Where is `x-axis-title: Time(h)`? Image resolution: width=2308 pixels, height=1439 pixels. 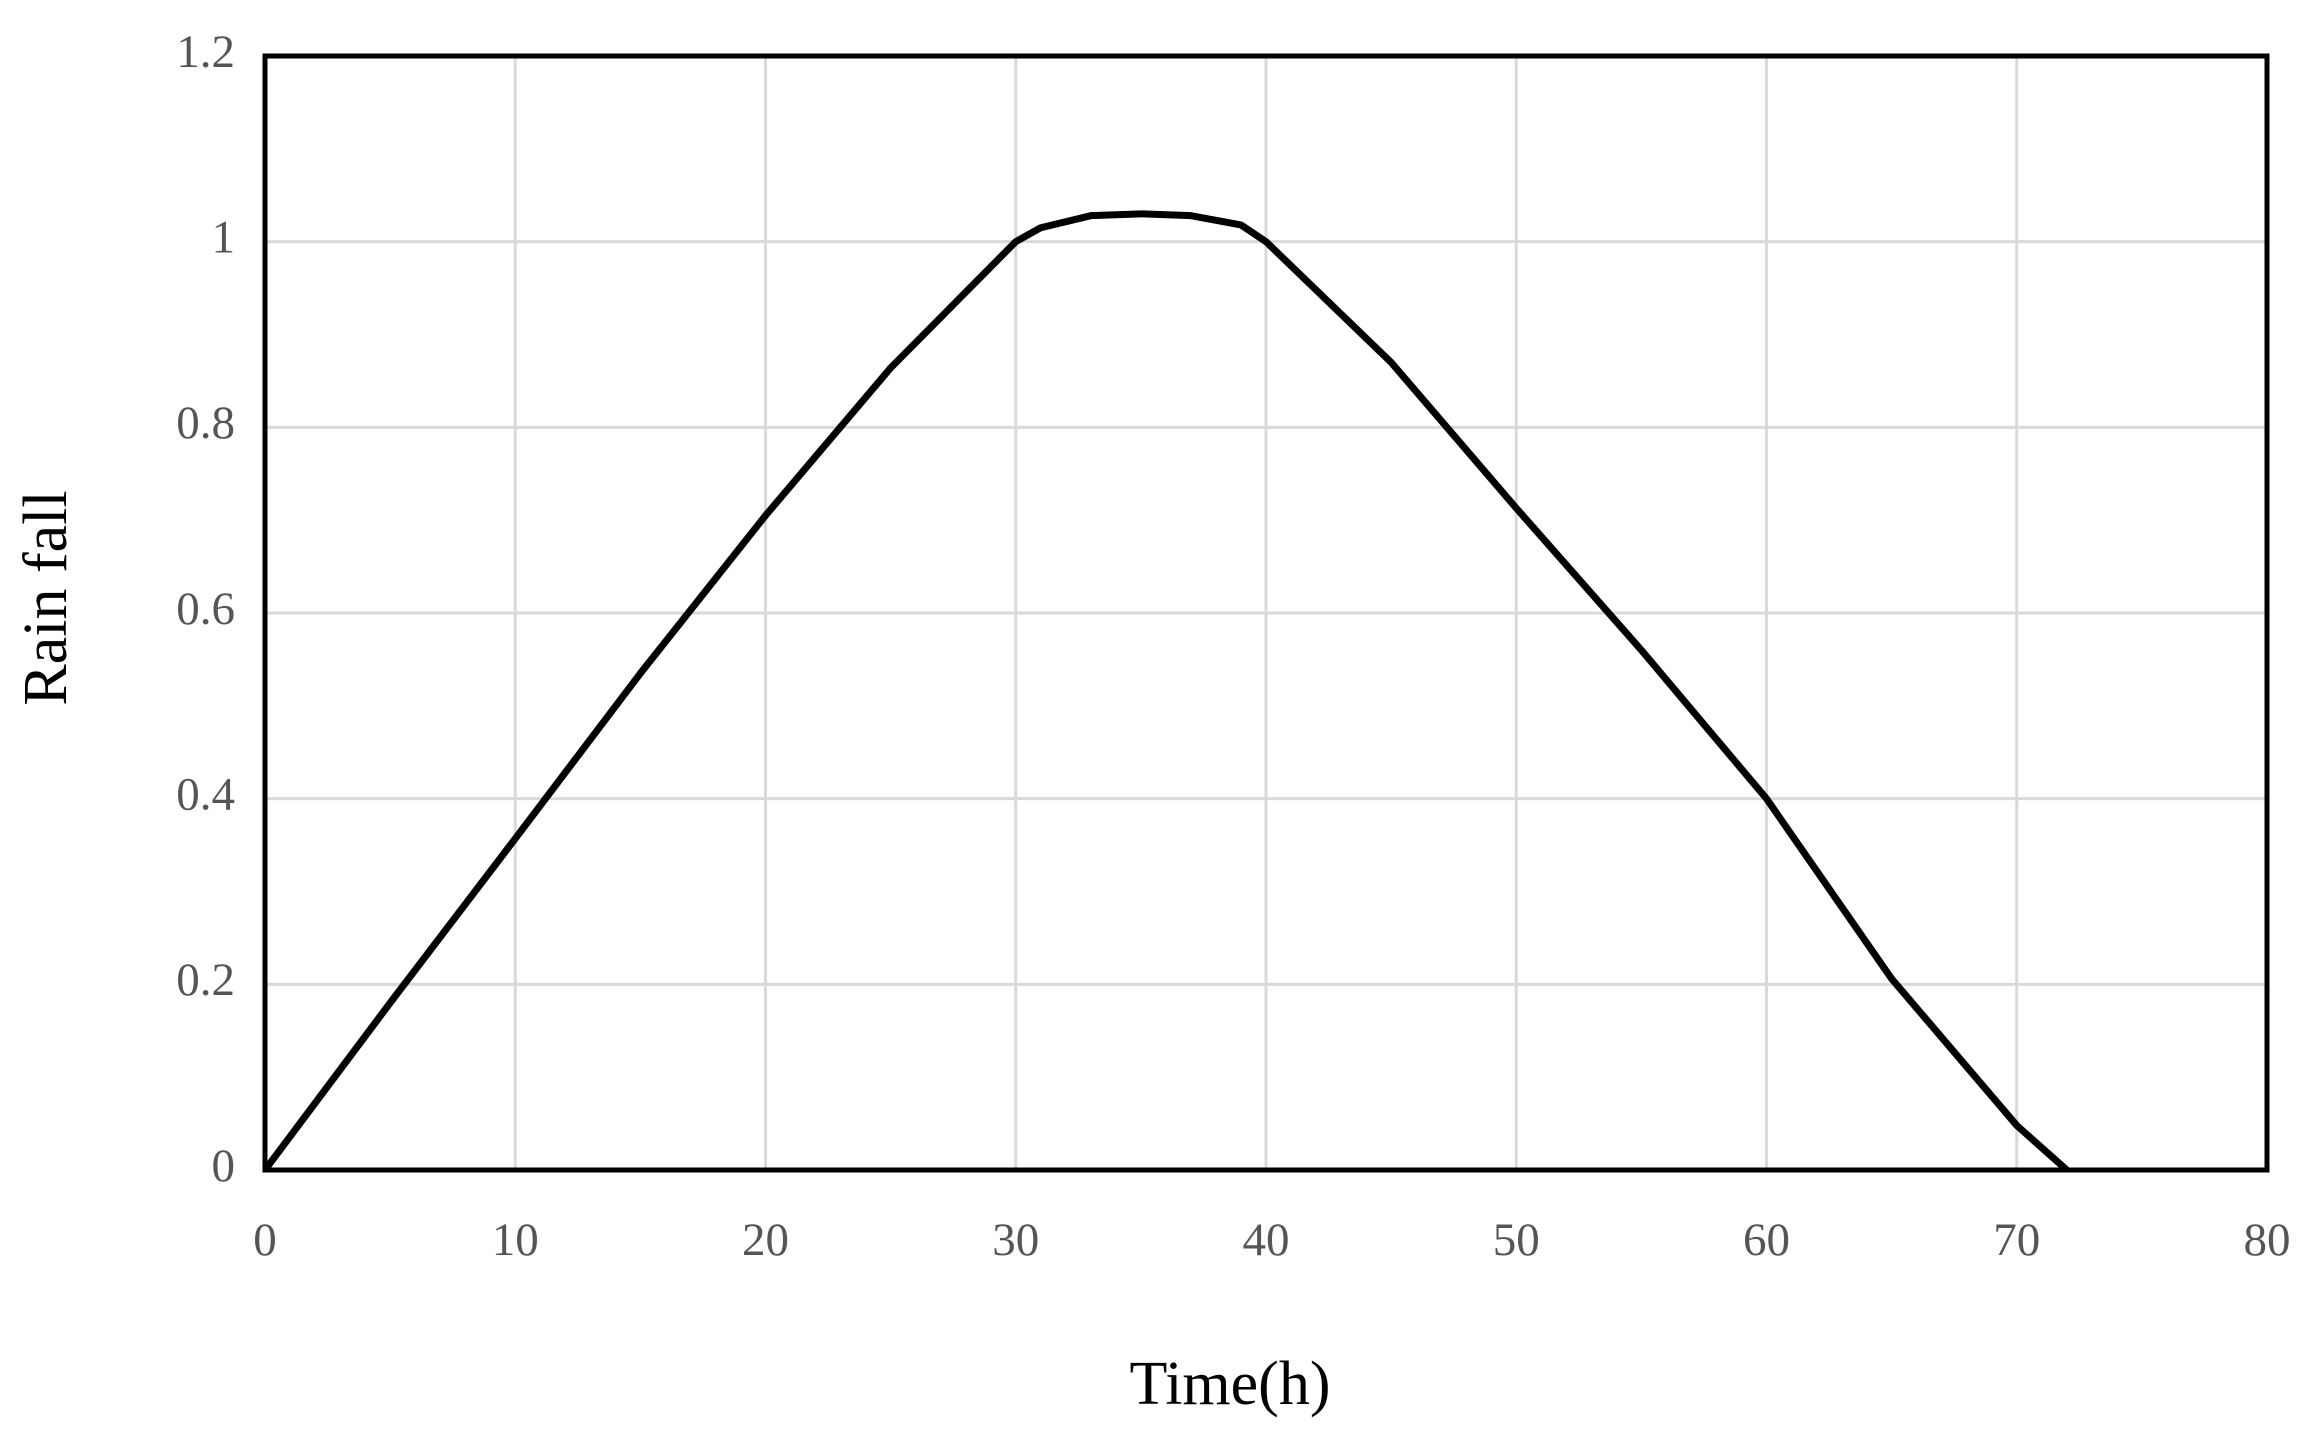
x-axis-title: Time(h) is located at coordinates (1230, 1384).